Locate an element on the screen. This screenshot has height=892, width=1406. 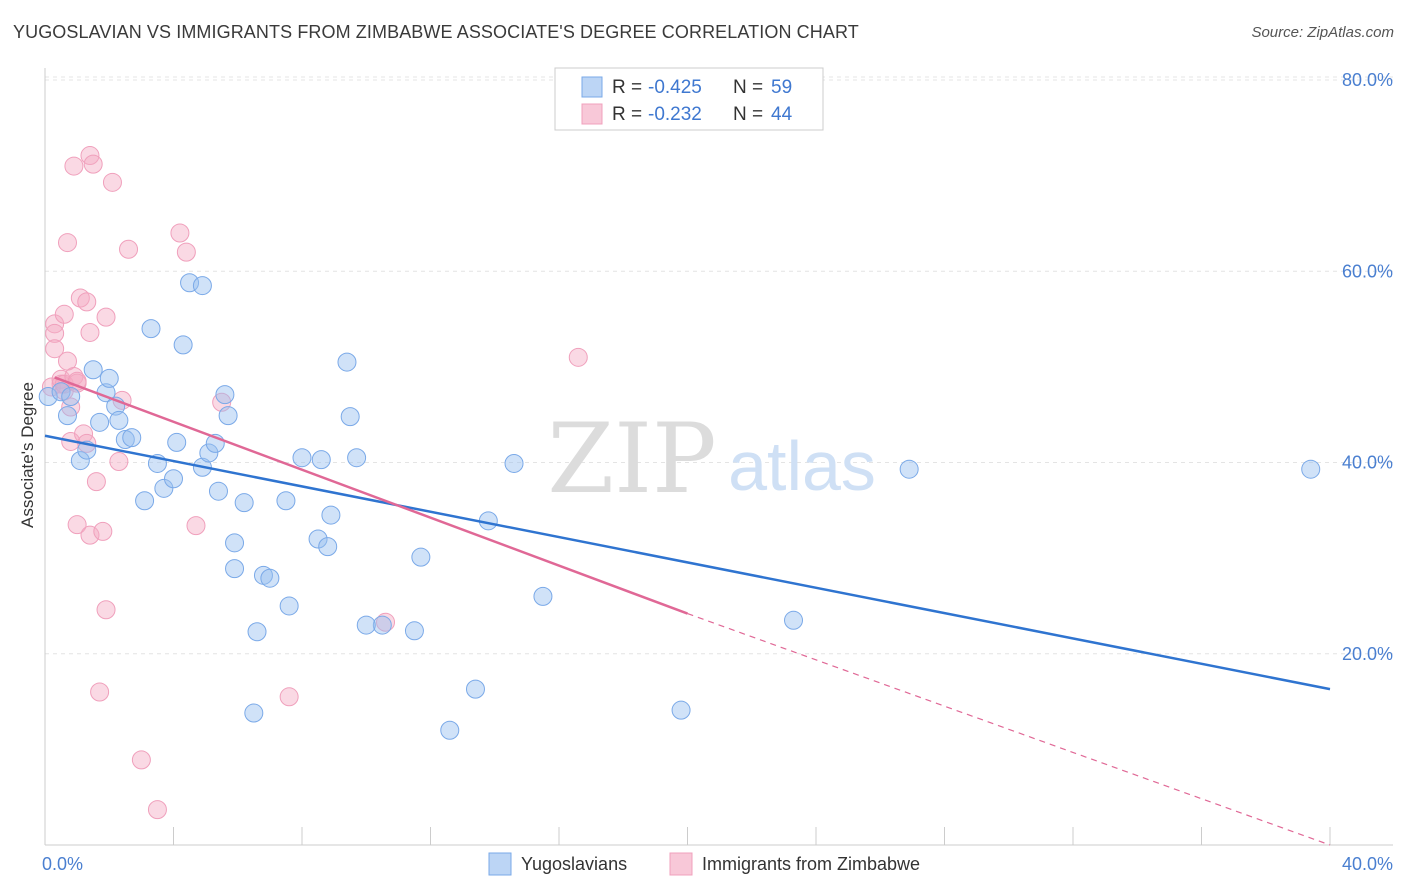
source-label: Source: ZipAtlas.com is located at coordinates (1322, 32).